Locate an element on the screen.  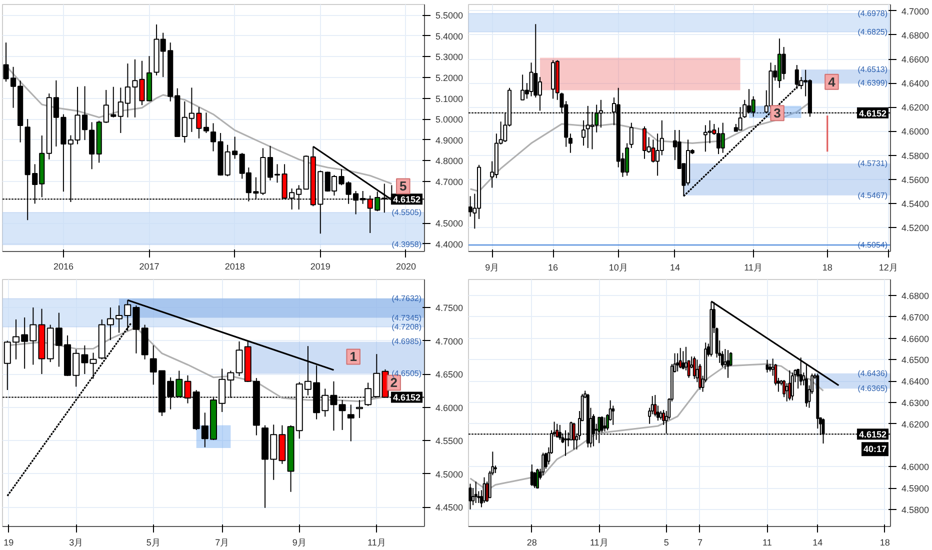
x-tick-label: 2017 is located at coordinates (149, 267).